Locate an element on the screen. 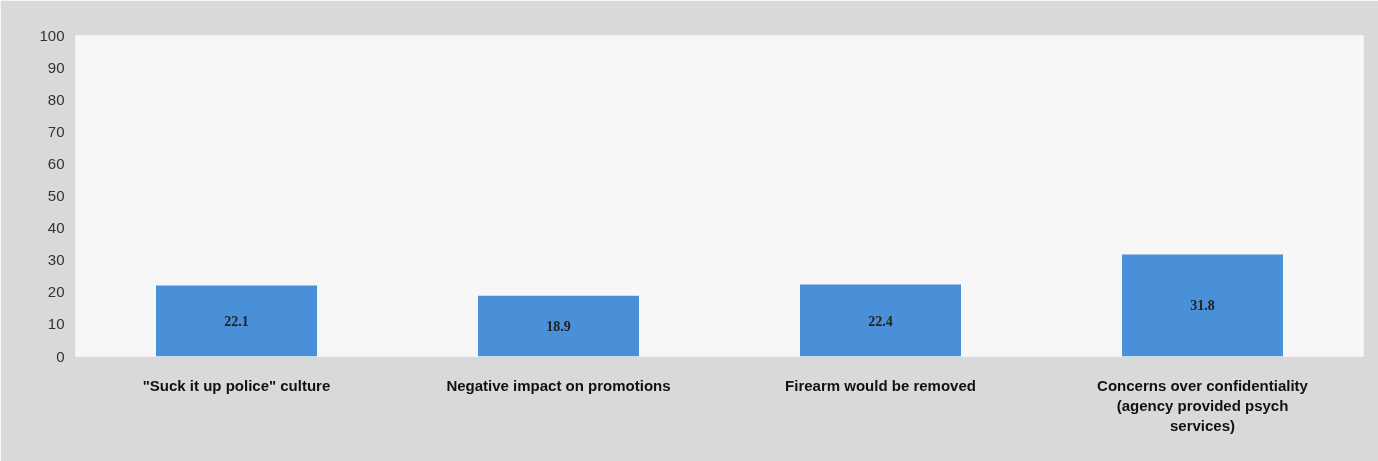 The height and width of the screenshot is (461, 1378). y-tick-label: 60 is located at coordinates (56, 163).